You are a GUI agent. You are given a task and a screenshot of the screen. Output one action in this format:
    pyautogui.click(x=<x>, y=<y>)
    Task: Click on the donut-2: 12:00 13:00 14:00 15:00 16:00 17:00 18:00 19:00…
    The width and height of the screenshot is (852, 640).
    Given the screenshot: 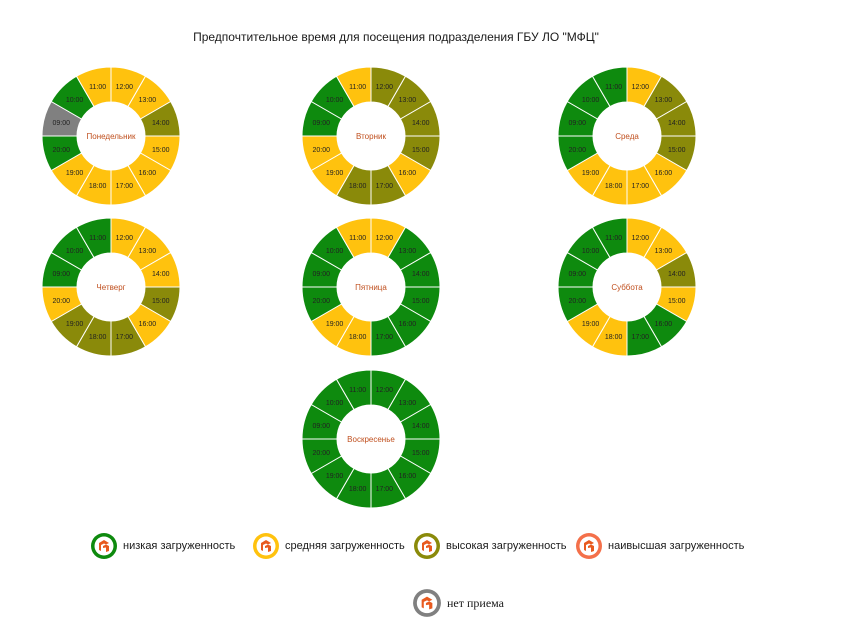 What is the action you would take?
    pyautogui.click(x=371, y=136)
    